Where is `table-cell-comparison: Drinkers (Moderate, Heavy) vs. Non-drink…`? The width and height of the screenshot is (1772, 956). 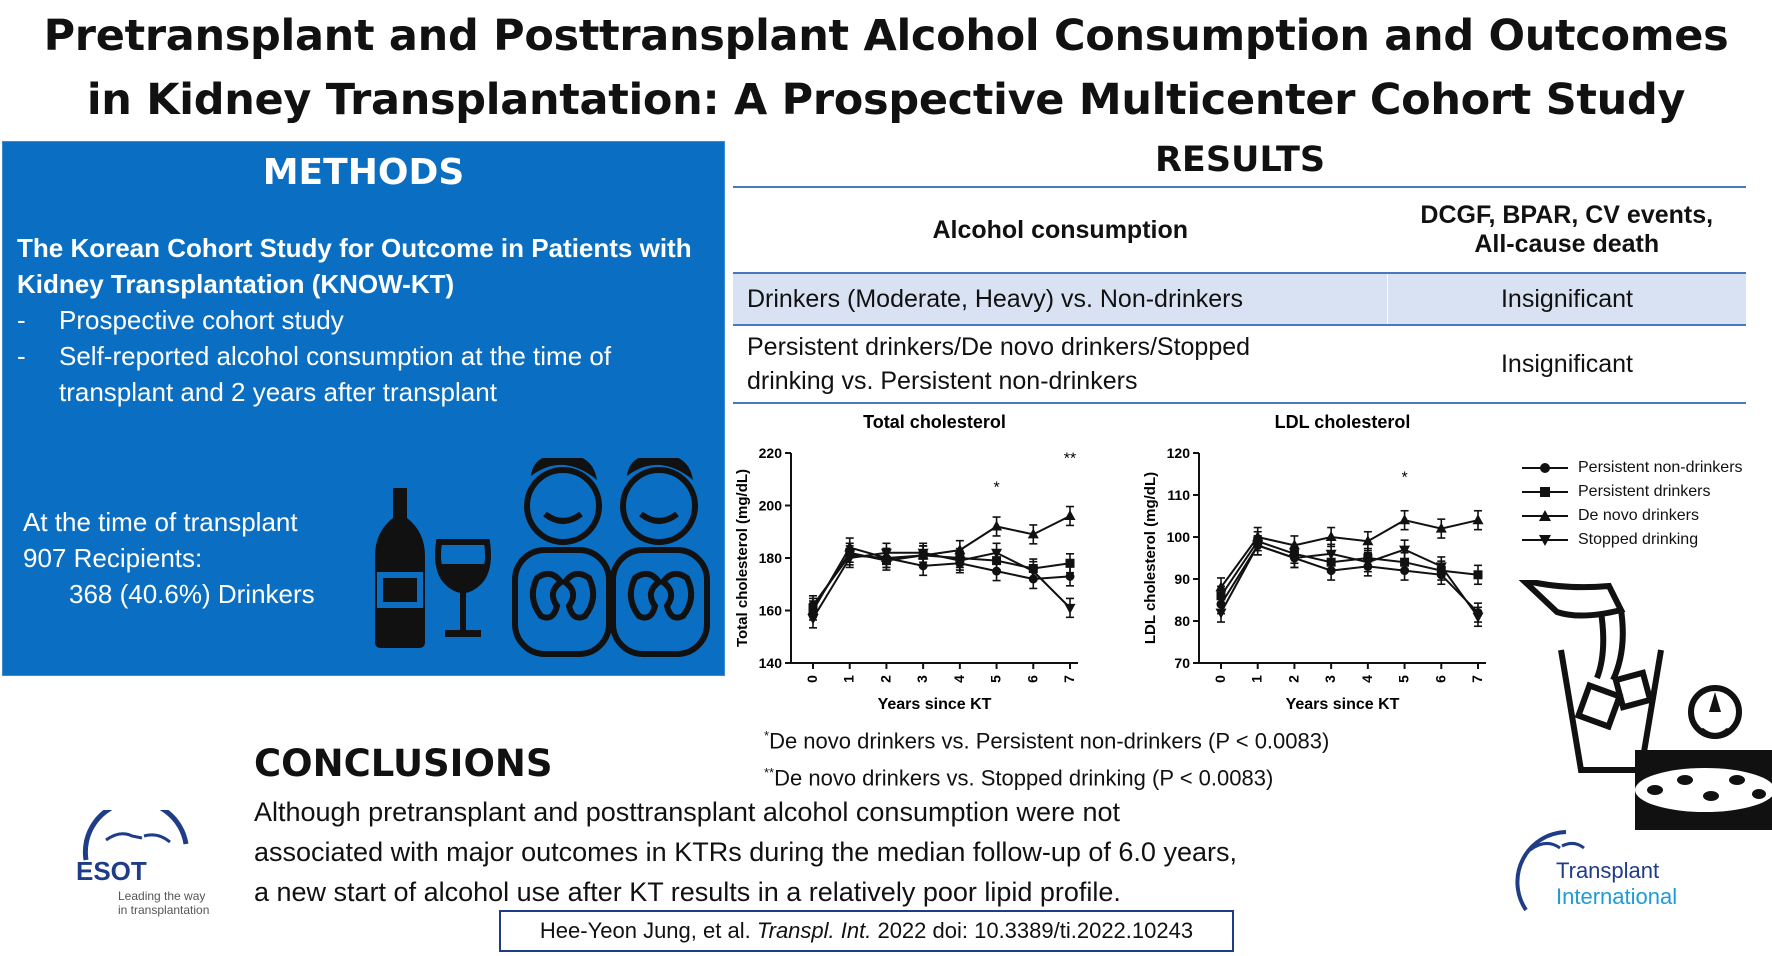 table-cell-comparison: Drinkers (Moderate, Heavy) vs. Non-drink… is located at coordinates (1060, 299).